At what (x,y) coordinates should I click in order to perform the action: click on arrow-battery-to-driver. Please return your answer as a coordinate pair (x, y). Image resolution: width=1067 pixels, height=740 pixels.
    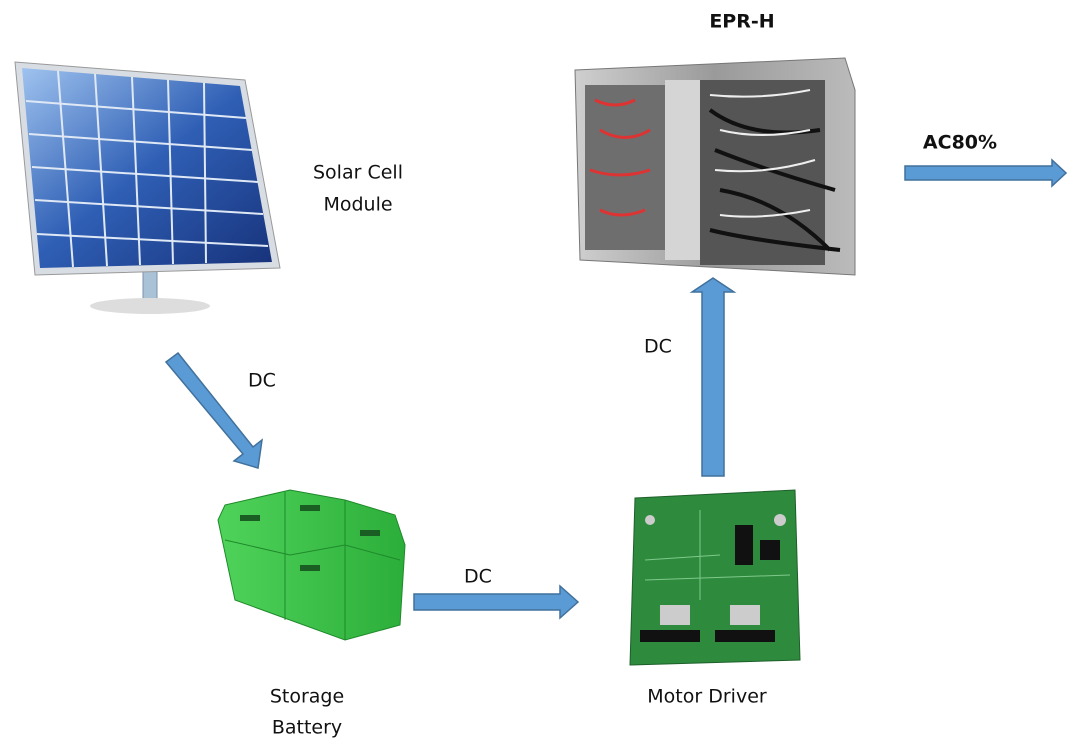
    Looking at the image, I should click on (496, 602).